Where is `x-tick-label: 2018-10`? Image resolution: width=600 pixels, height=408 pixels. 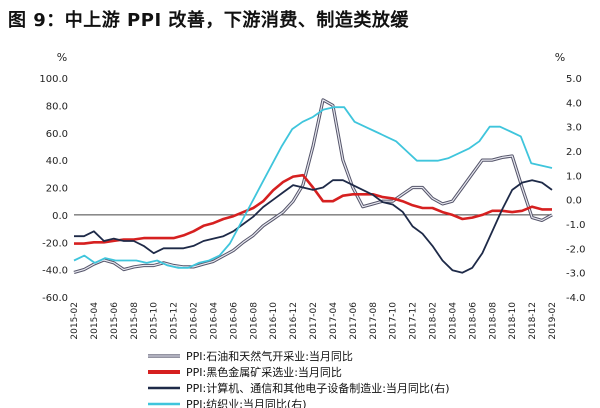 x-tick-label: 2018-10 is located at coordinates (513, 321).